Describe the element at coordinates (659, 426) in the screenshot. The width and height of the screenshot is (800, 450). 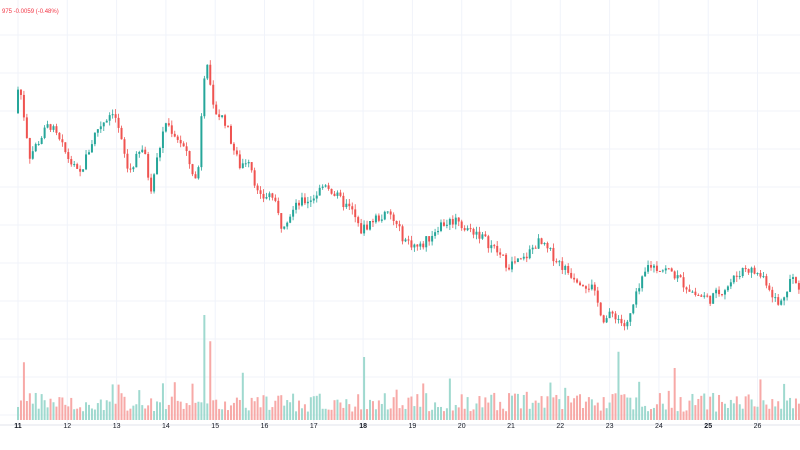
I see `x-tick-label: 24` at that location.